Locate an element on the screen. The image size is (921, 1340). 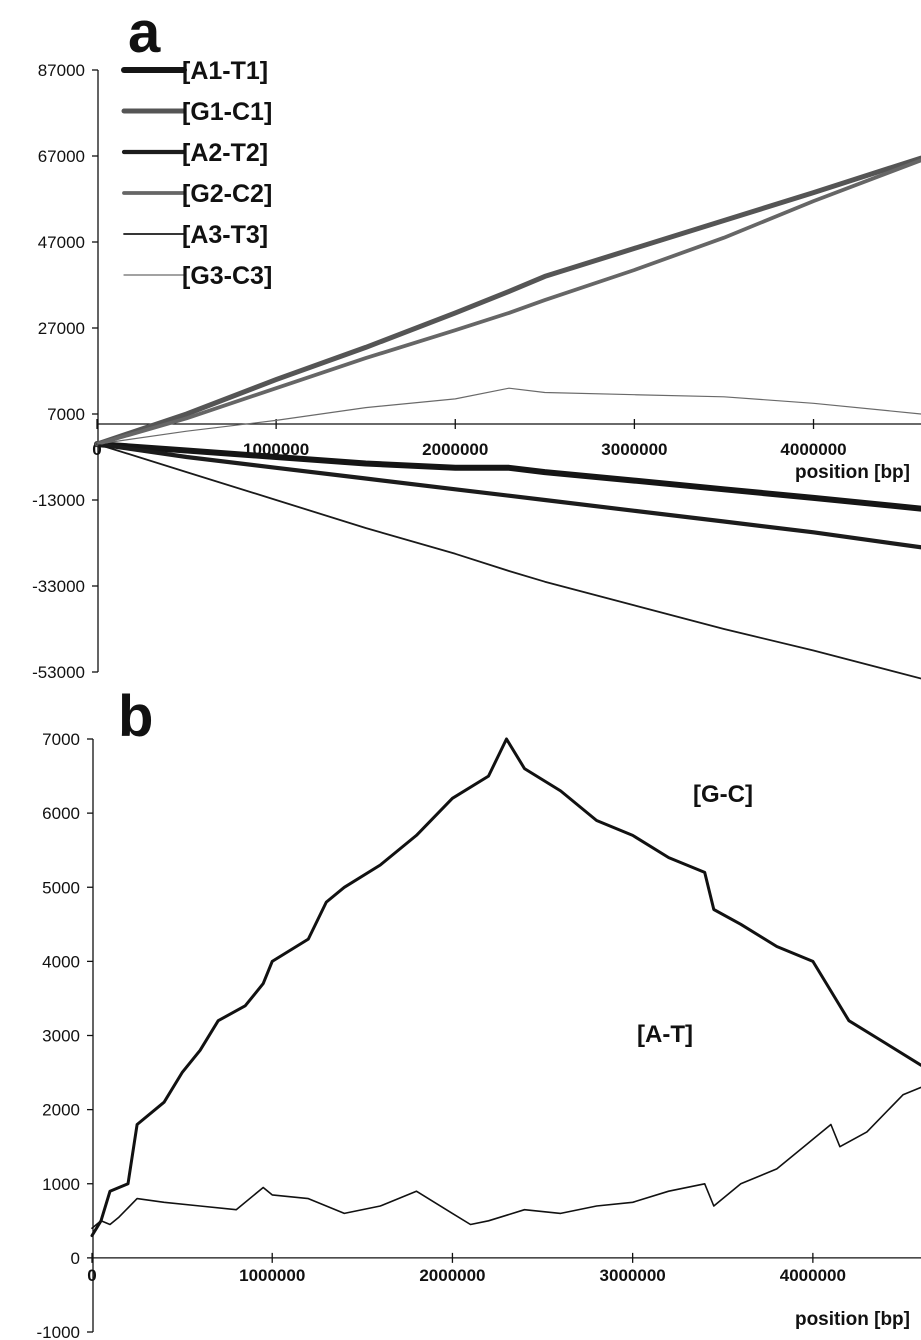
y-tick-label: 2000 is located at coordinates (61, 1110).